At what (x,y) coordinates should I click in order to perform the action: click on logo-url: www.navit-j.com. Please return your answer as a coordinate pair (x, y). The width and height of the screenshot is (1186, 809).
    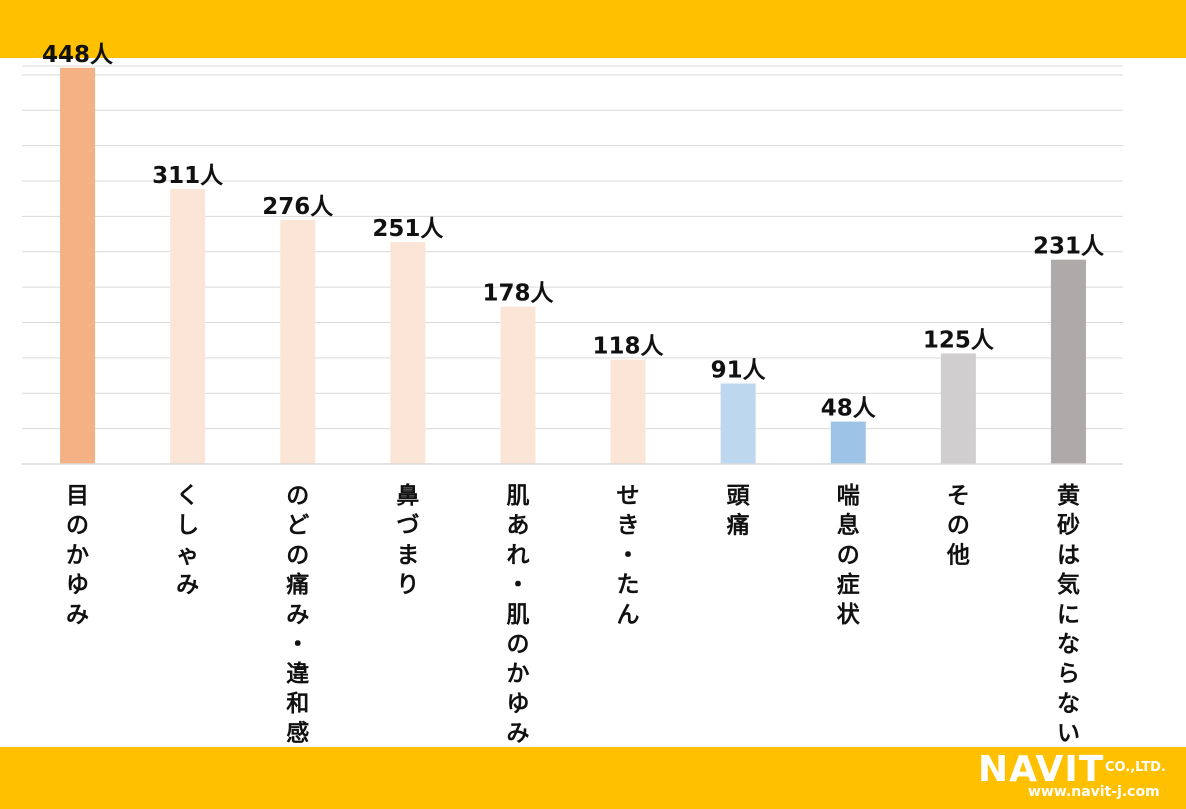
    Looking at the image, I should click on (1094, 792).